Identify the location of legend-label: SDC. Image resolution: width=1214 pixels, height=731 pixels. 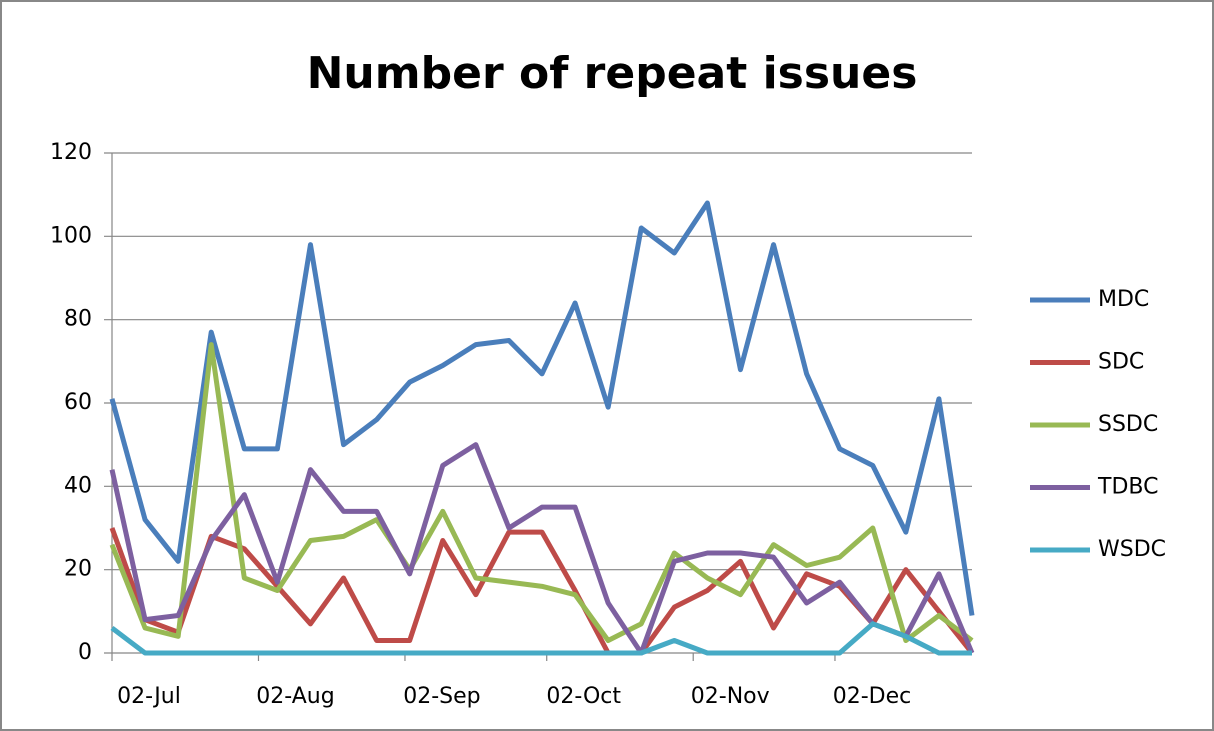
(1121, 362).